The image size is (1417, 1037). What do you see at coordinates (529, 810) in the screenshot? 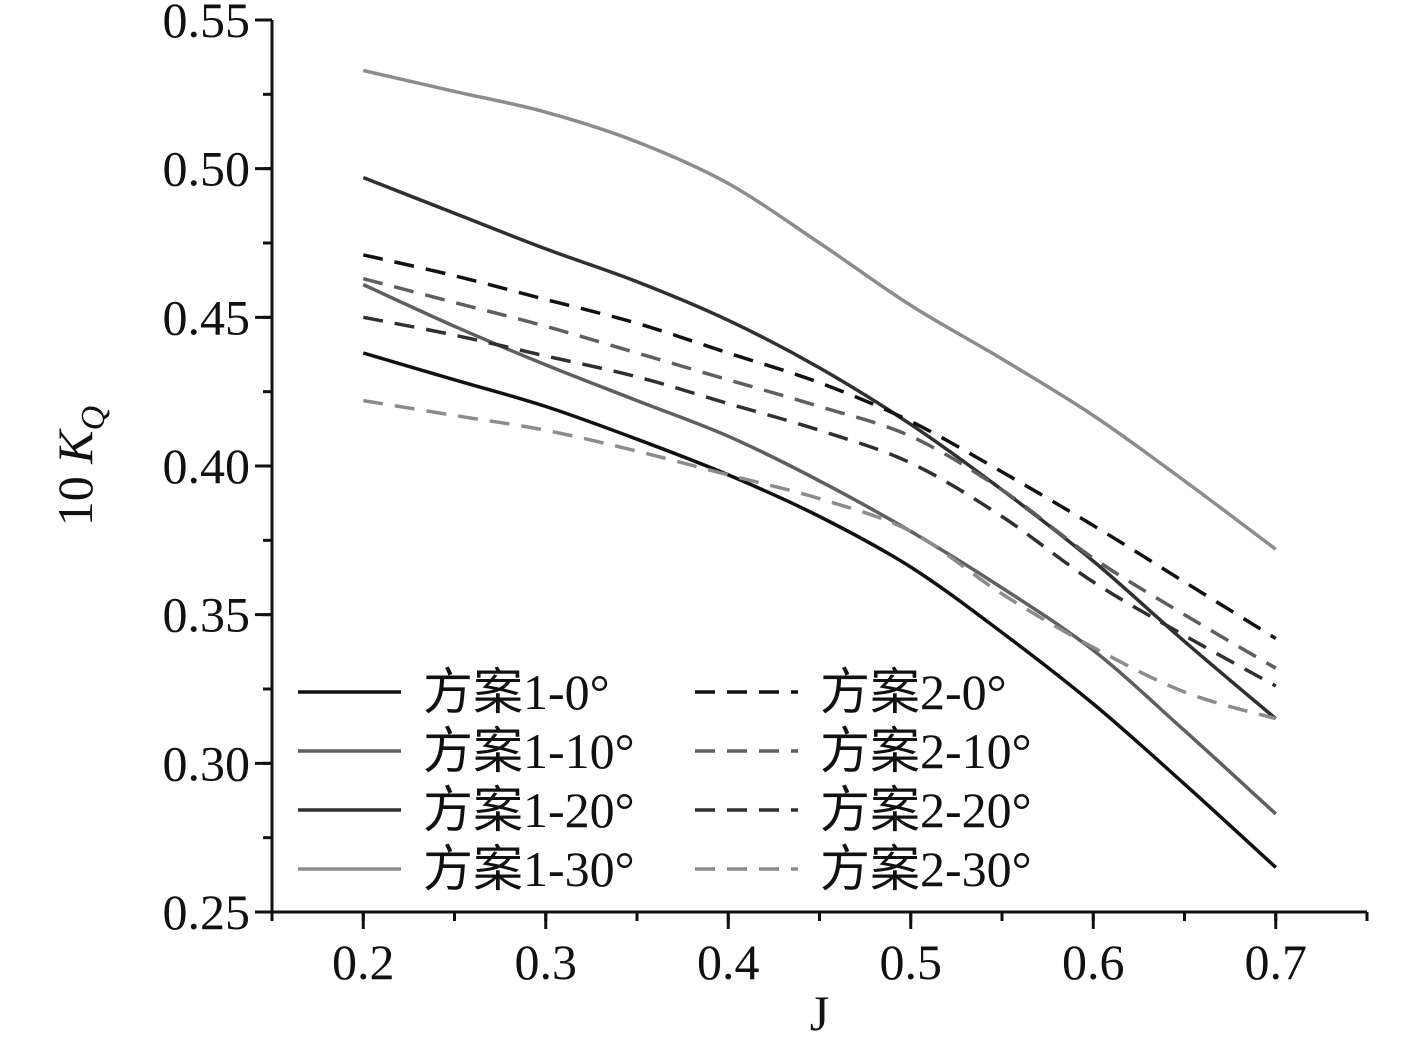
I see `legend-label: 方案1-20°` at bounding box center [529, 810].